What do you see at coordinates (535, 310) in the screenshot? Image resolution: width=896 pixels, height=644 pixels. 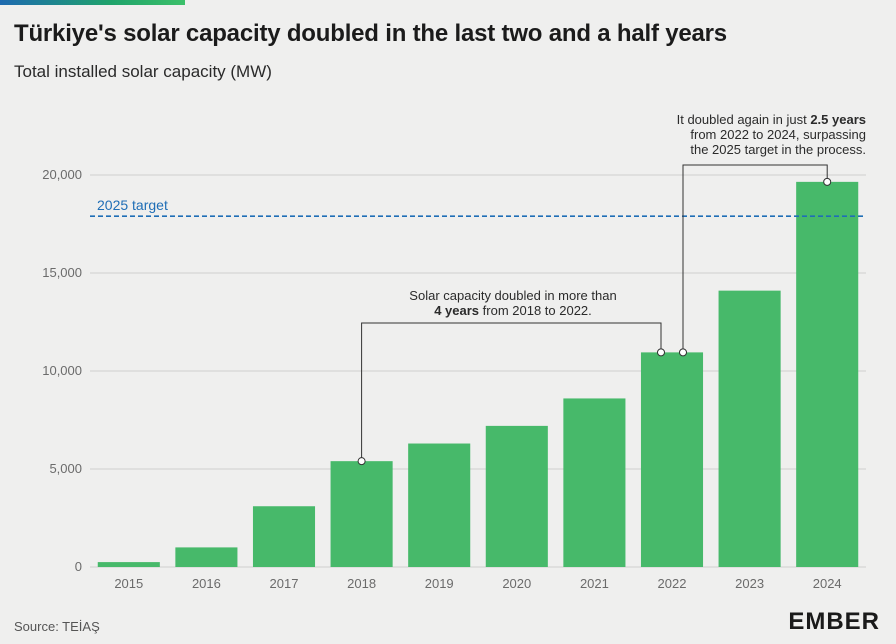 I see `annotation-span: from 2018 to 2022.` at bounding box center [535, 310].